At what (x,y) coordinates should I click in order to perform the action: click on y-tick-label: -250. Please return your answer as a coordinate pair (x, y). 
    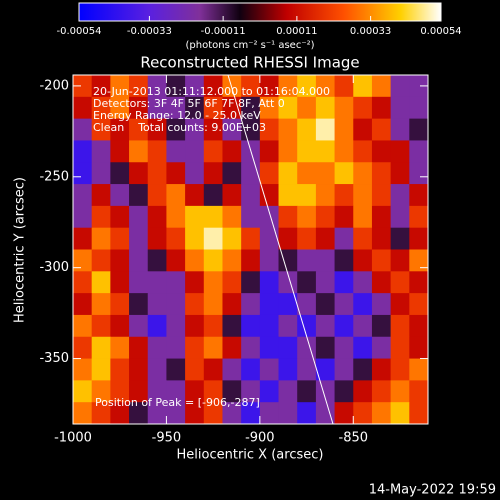
    Looking at the image, I should click on (54, 176).